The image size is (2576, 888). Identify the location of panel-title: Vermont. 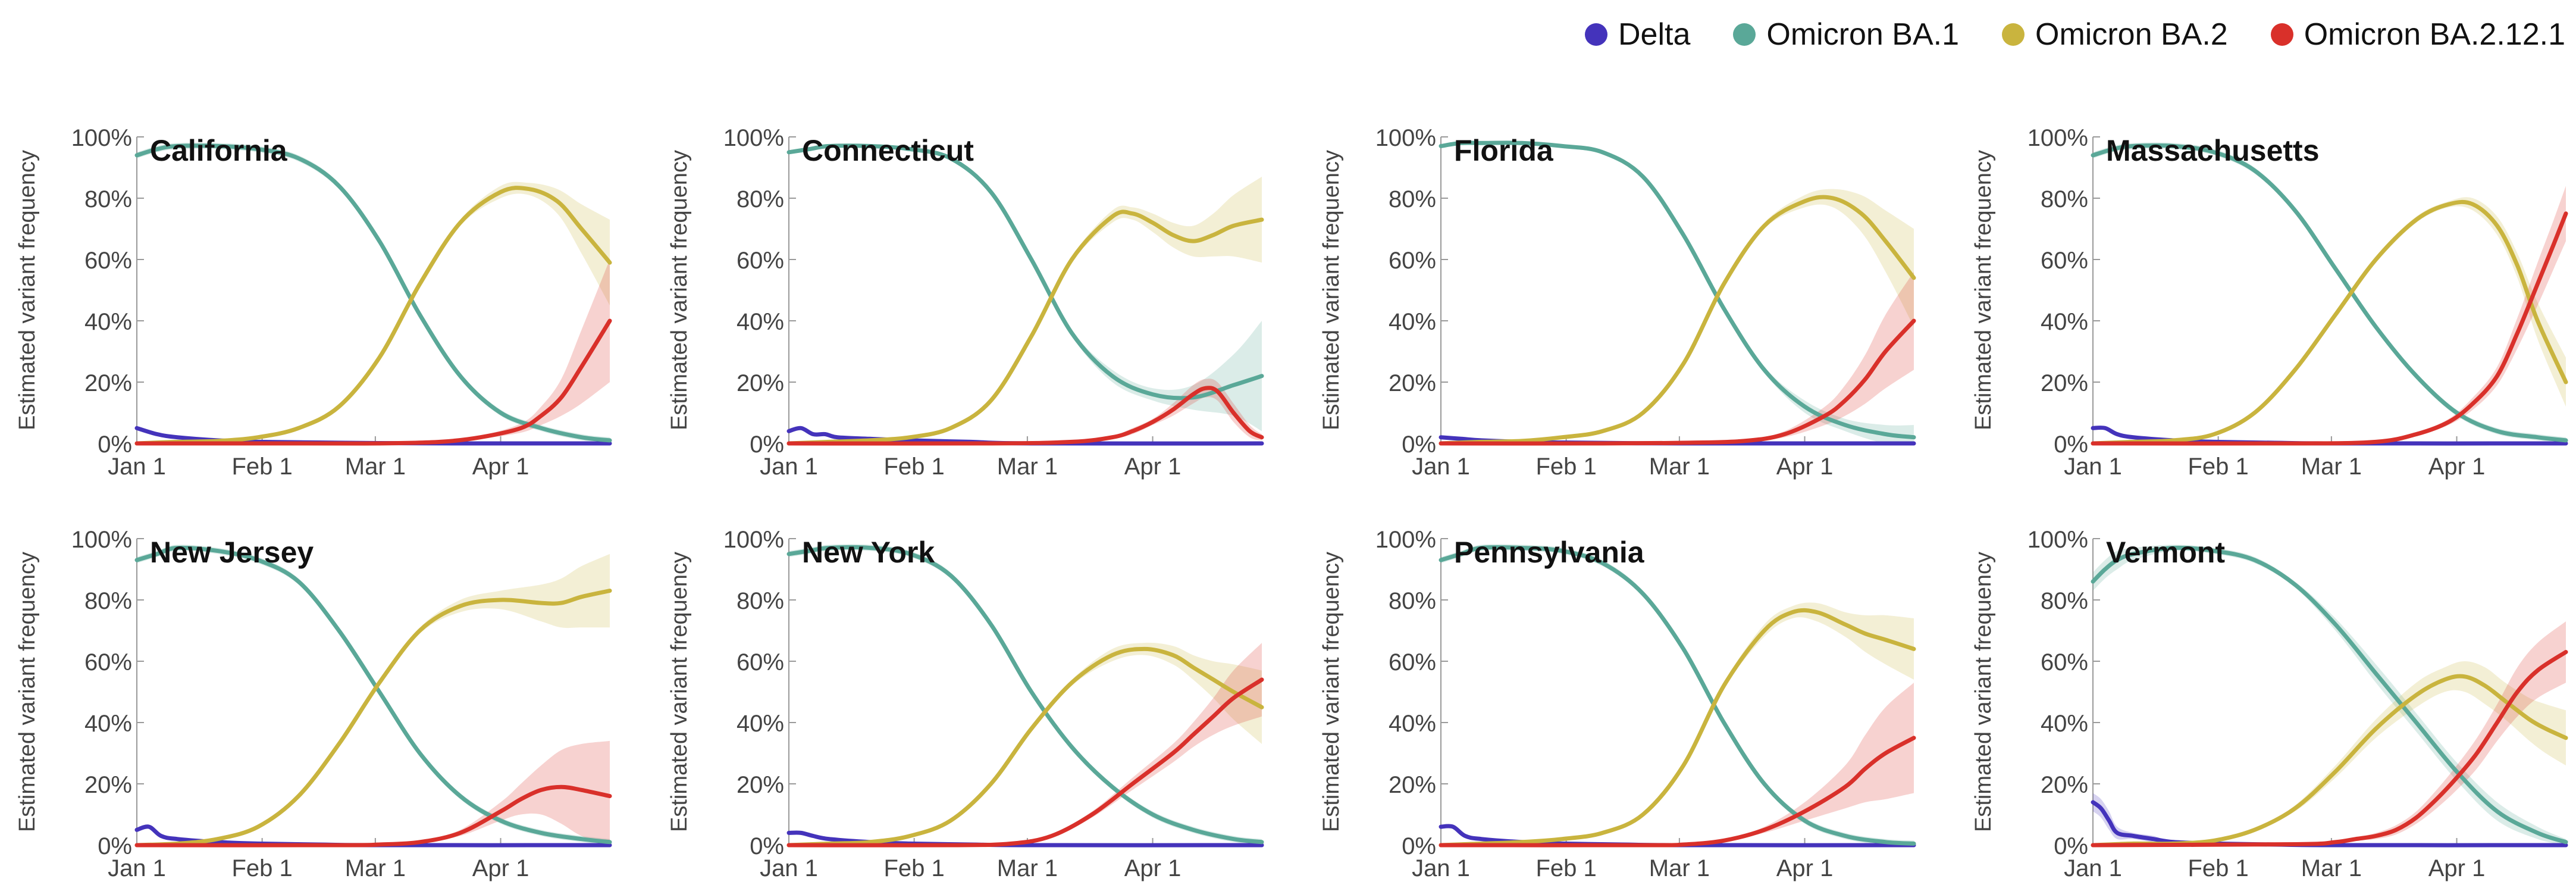
(2165, 552).